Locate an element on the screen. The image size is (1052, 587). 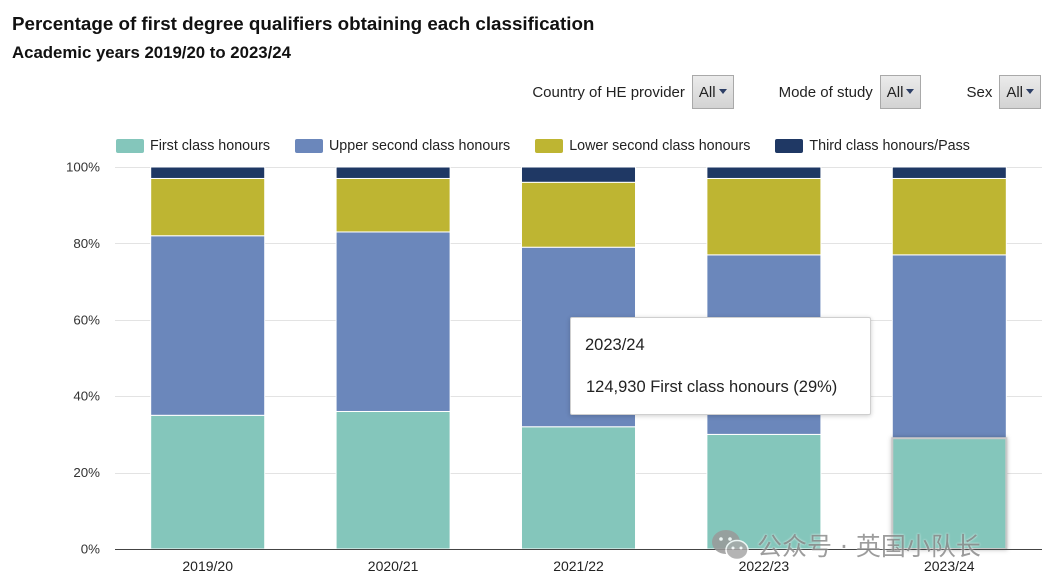
filter-label: Mode of study is located at coordinates (825, 92).